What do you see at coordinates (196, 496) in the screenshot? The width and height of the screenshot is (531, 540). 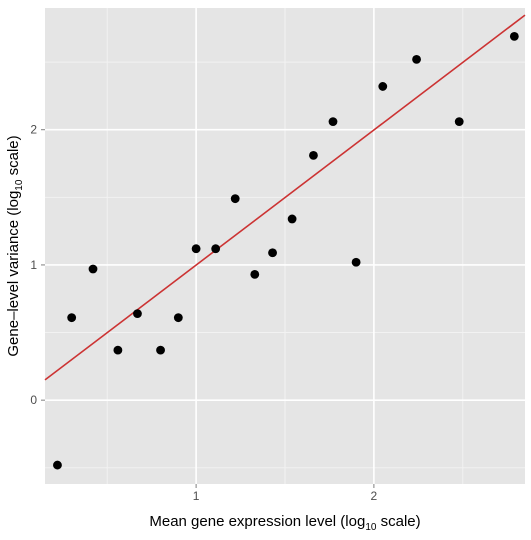 I see `x-tick-label: 1` at bounding box center [196, 496].